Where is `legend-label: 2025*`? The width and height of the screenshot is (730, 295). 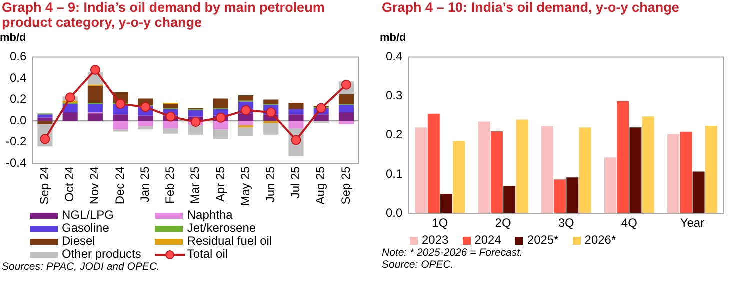
legend-label: 2025* is located at coordinates (543, 240).